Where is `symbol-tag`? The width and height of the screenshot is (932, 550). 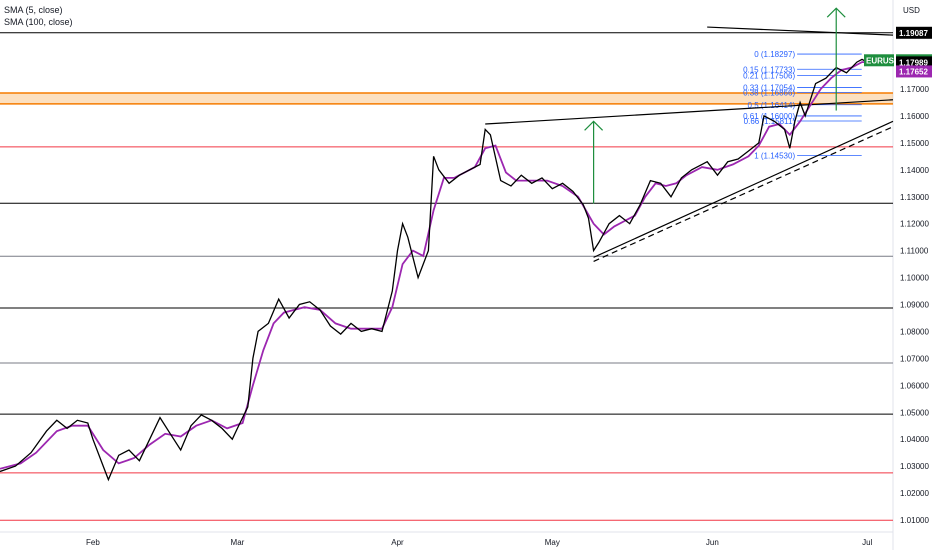 symbol-tag is located at coordinates (879, 60).